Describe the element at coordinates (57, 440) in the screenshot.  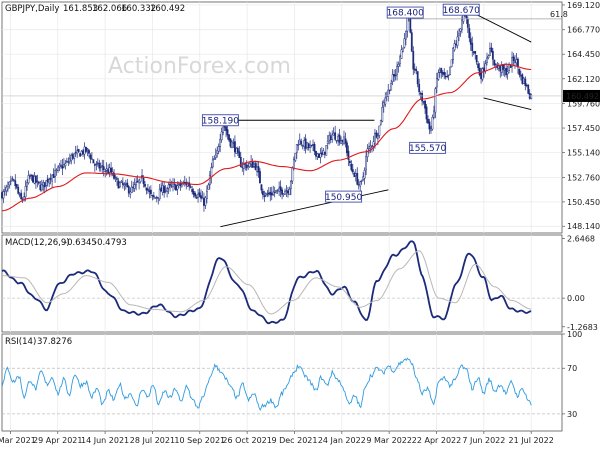
I see `x-tick-label-1: 29 Apr 2021` at that location.